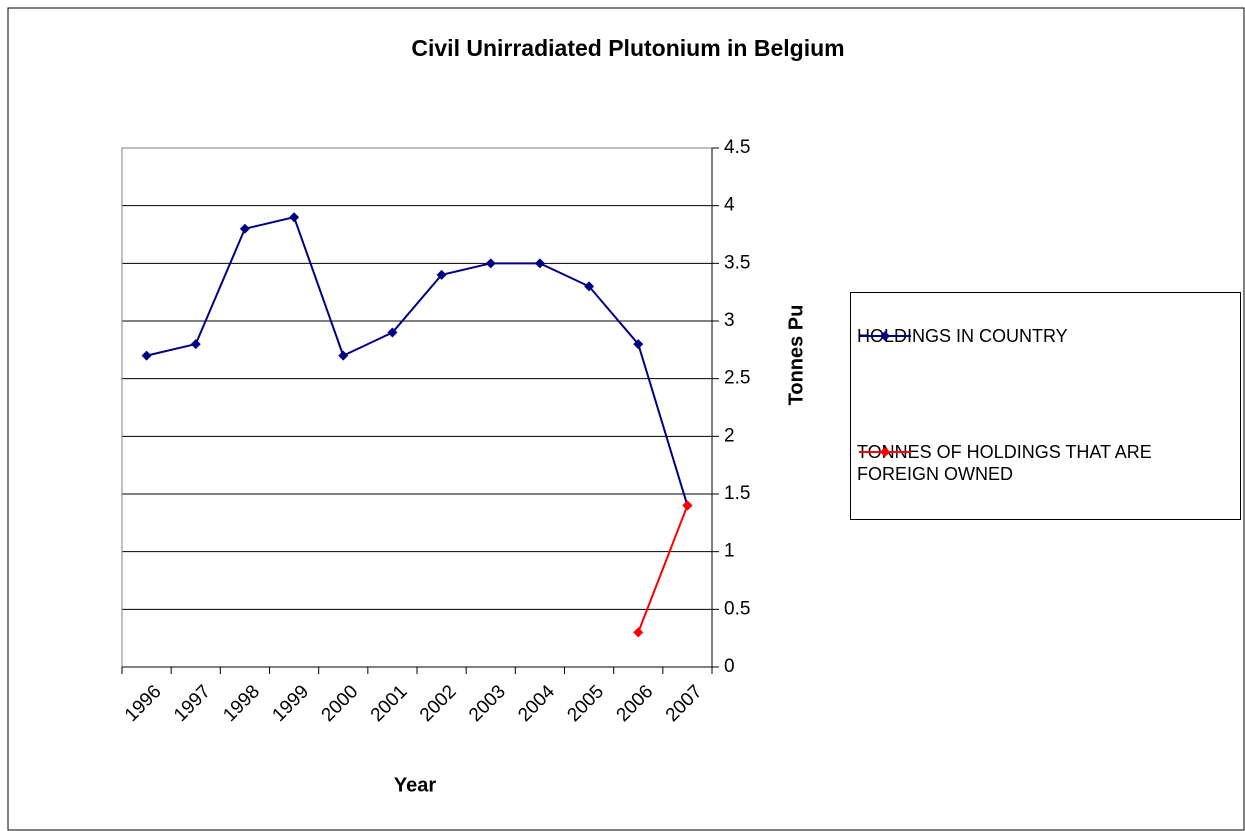 This screenshot has height=831, width=1245. I want to click on x-tick-label: 2005, so click(585, 703).